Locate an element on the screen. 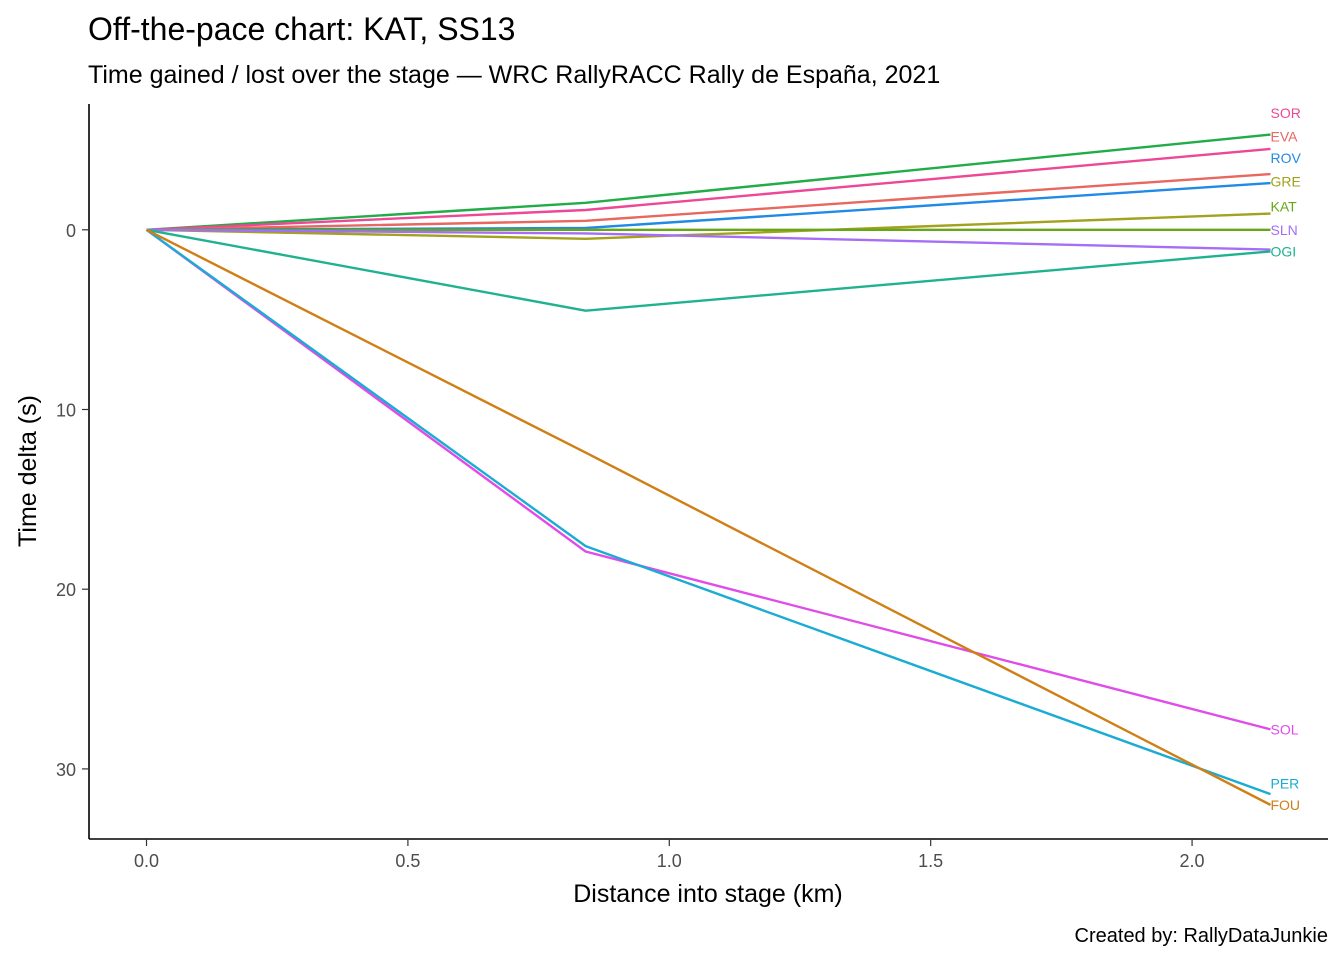  series-end-labels: SOR EVA ROV GRE KAT SLN OGI SOL PER FOU is located at coordinates (1285, 459).